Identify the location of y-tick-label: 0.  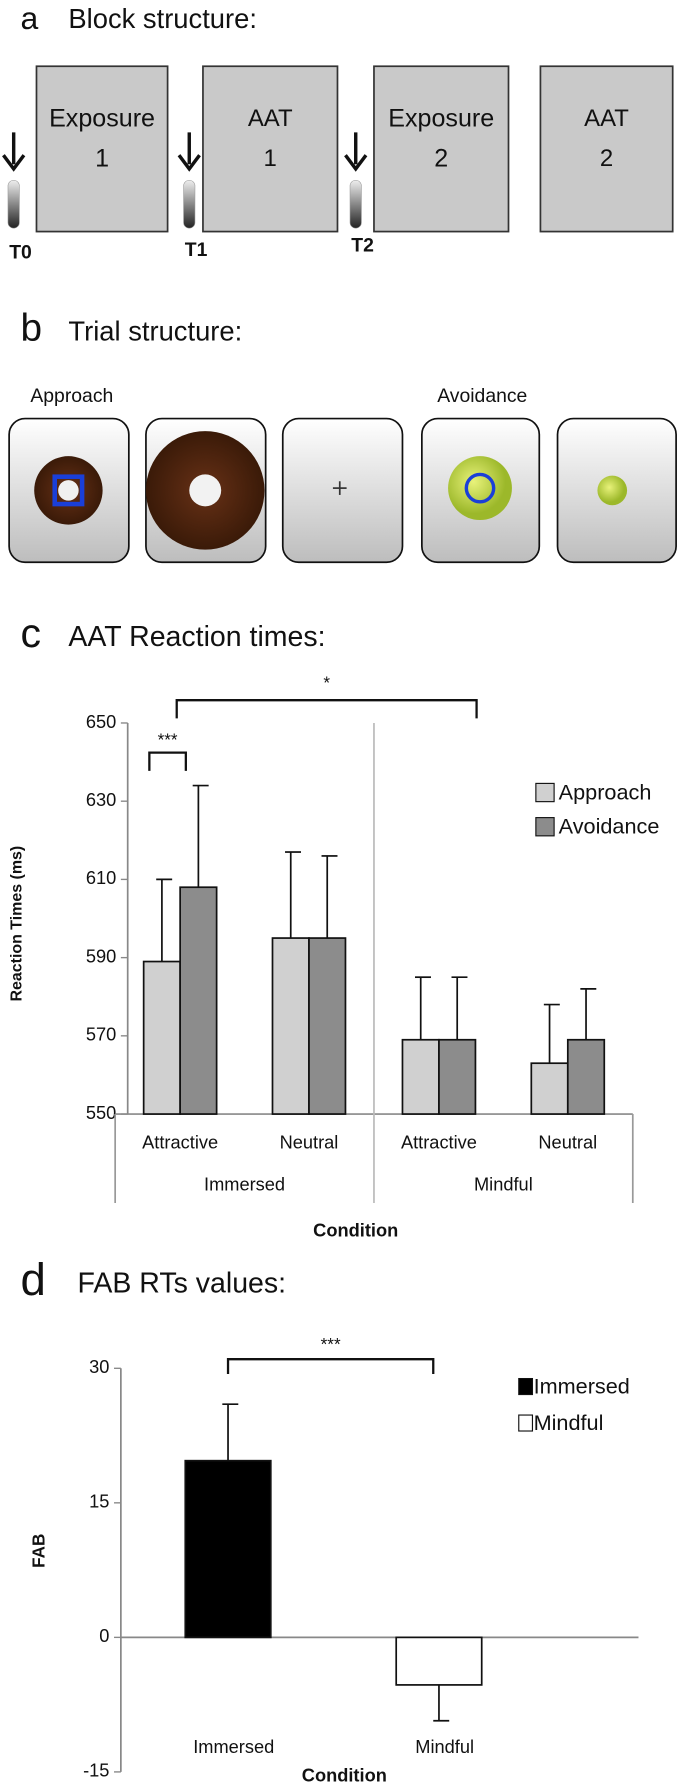
(104, 1635).